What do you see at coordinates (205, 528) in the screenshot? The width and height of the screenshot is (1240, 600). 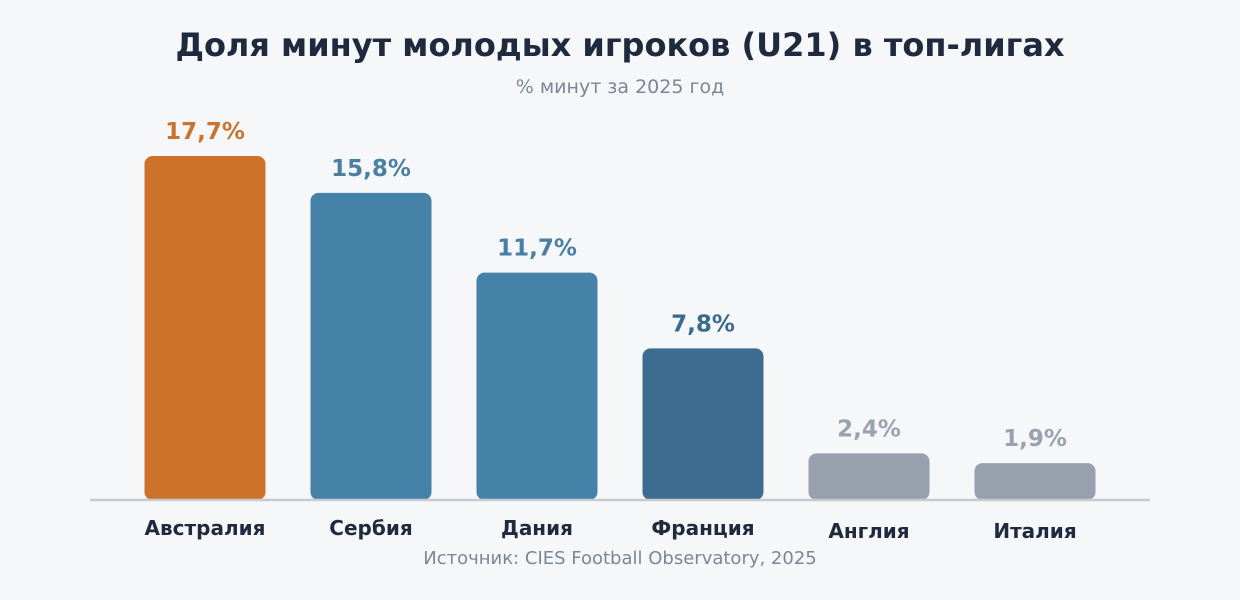 I see `category-label-1: Австралия` at bounding box center [205, 528].